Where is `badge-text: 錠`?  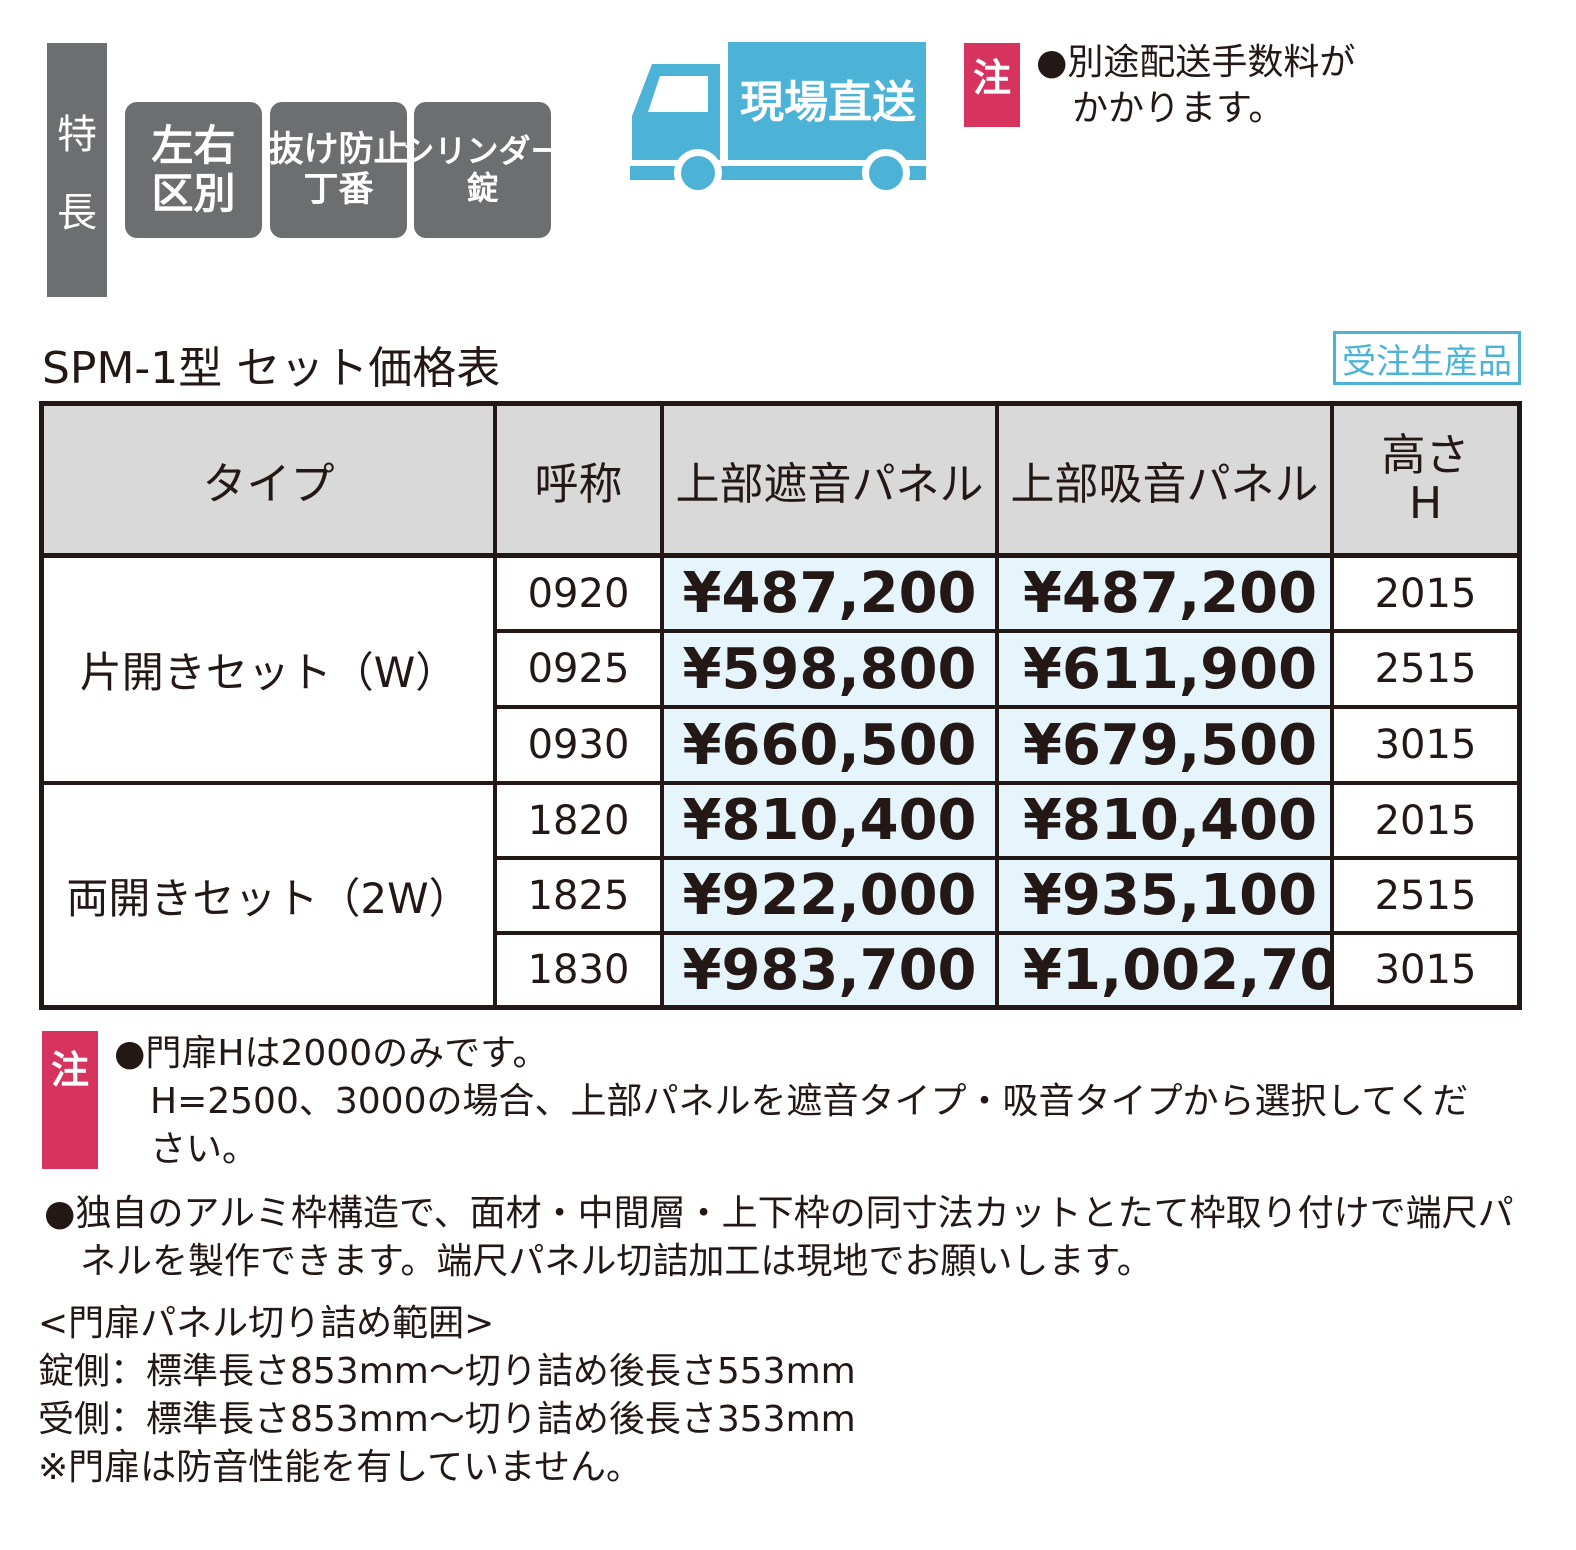
badge-text: 錠 is located at coordinates (482, 188).